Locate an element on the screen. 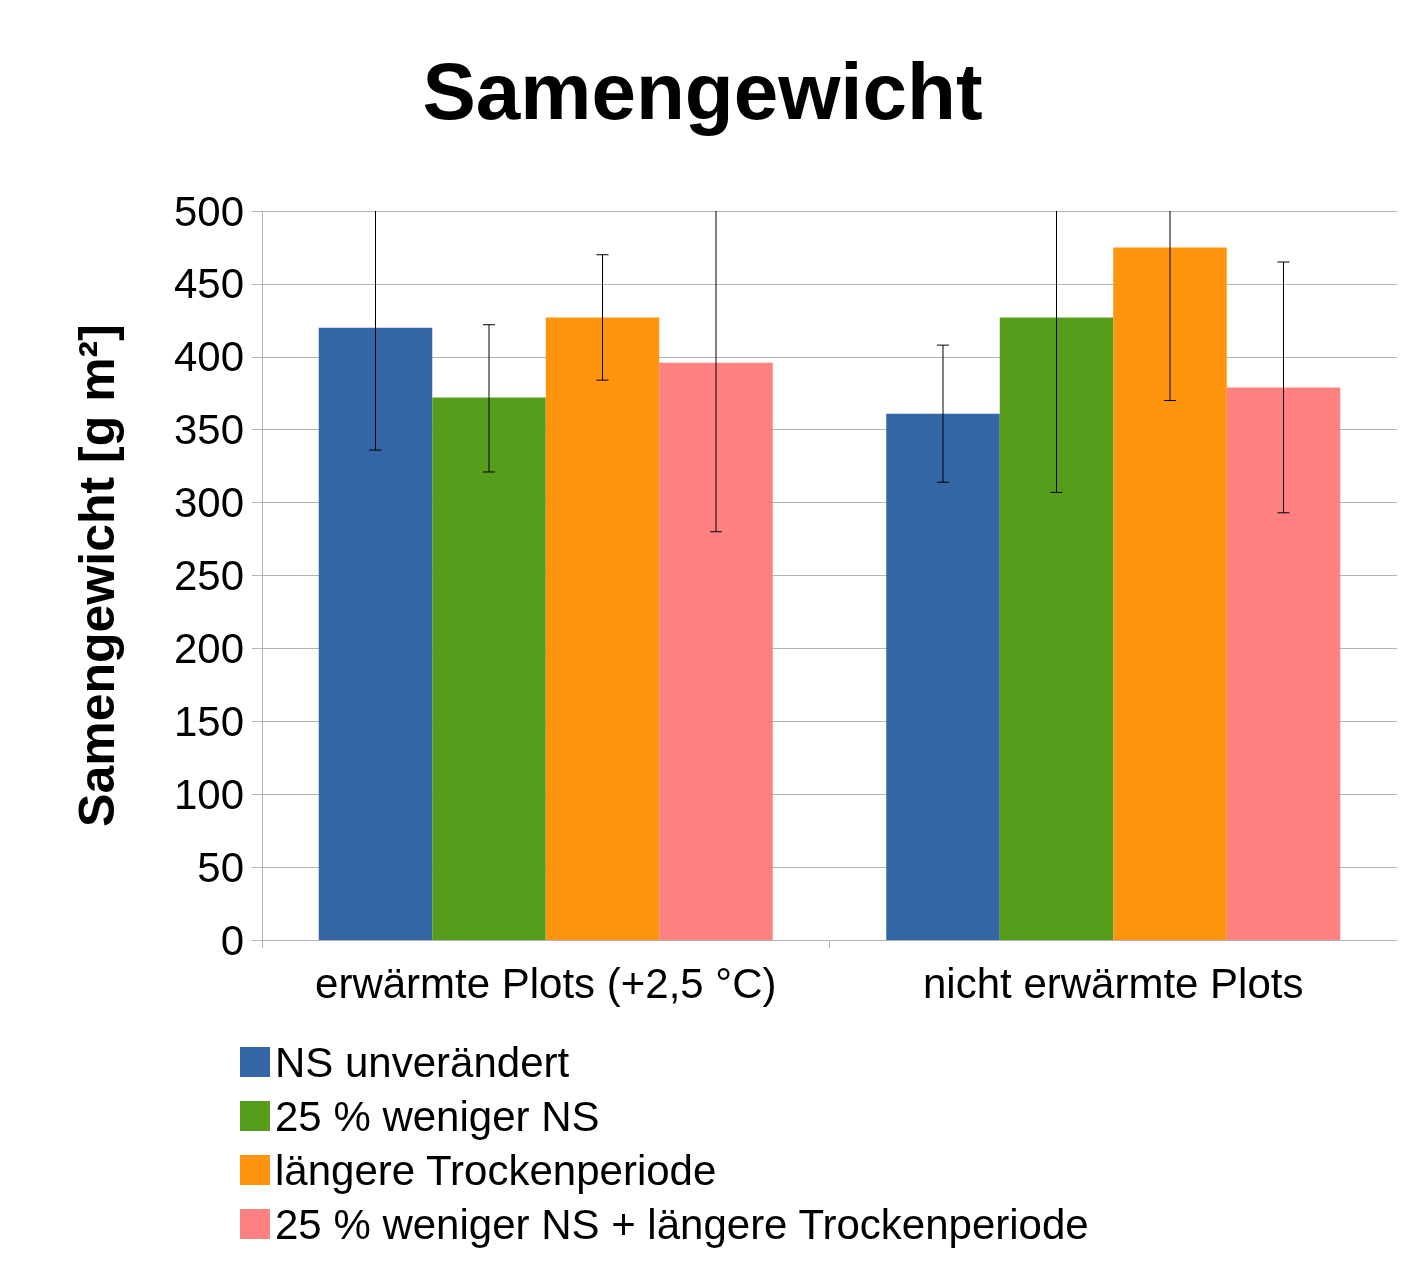  legend-label: längere Trockenperiode is located at coordinates (496, 1170).